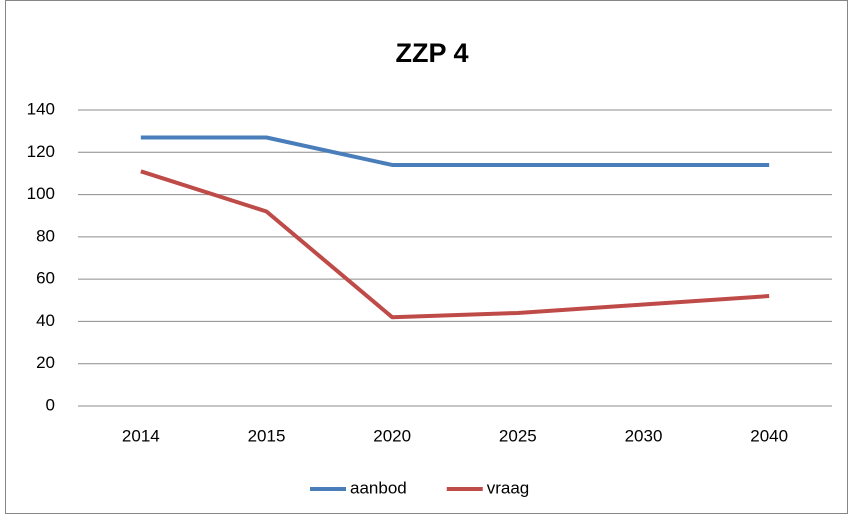 This screenshot has height=515, width=849. I want to click on y-tick-label: 140, so click(41, 108).